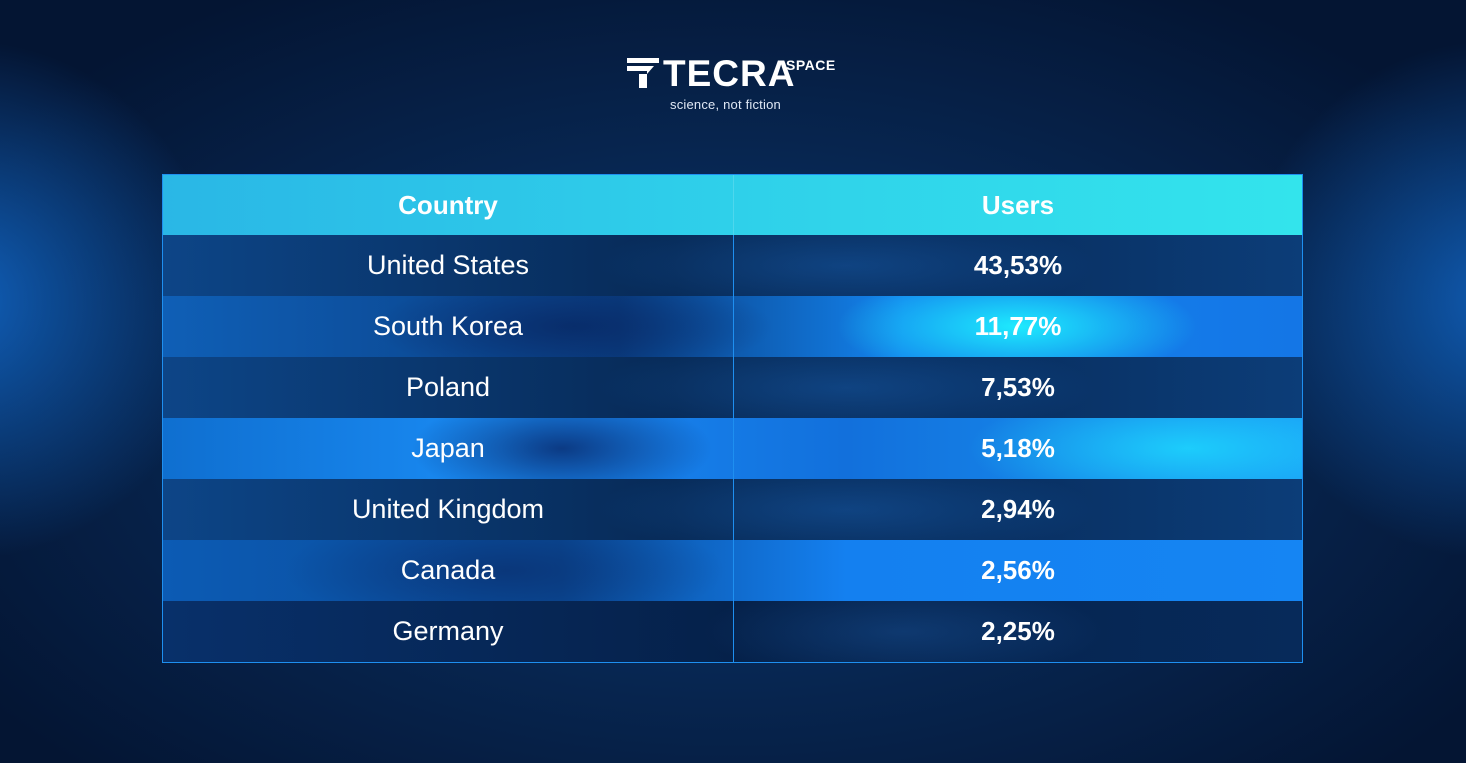 This screenshot has height=763, width=1466. Describe the element at coordinates (1018, 509) in the screenshot. I see `users-cell: 2,94%` at that location.